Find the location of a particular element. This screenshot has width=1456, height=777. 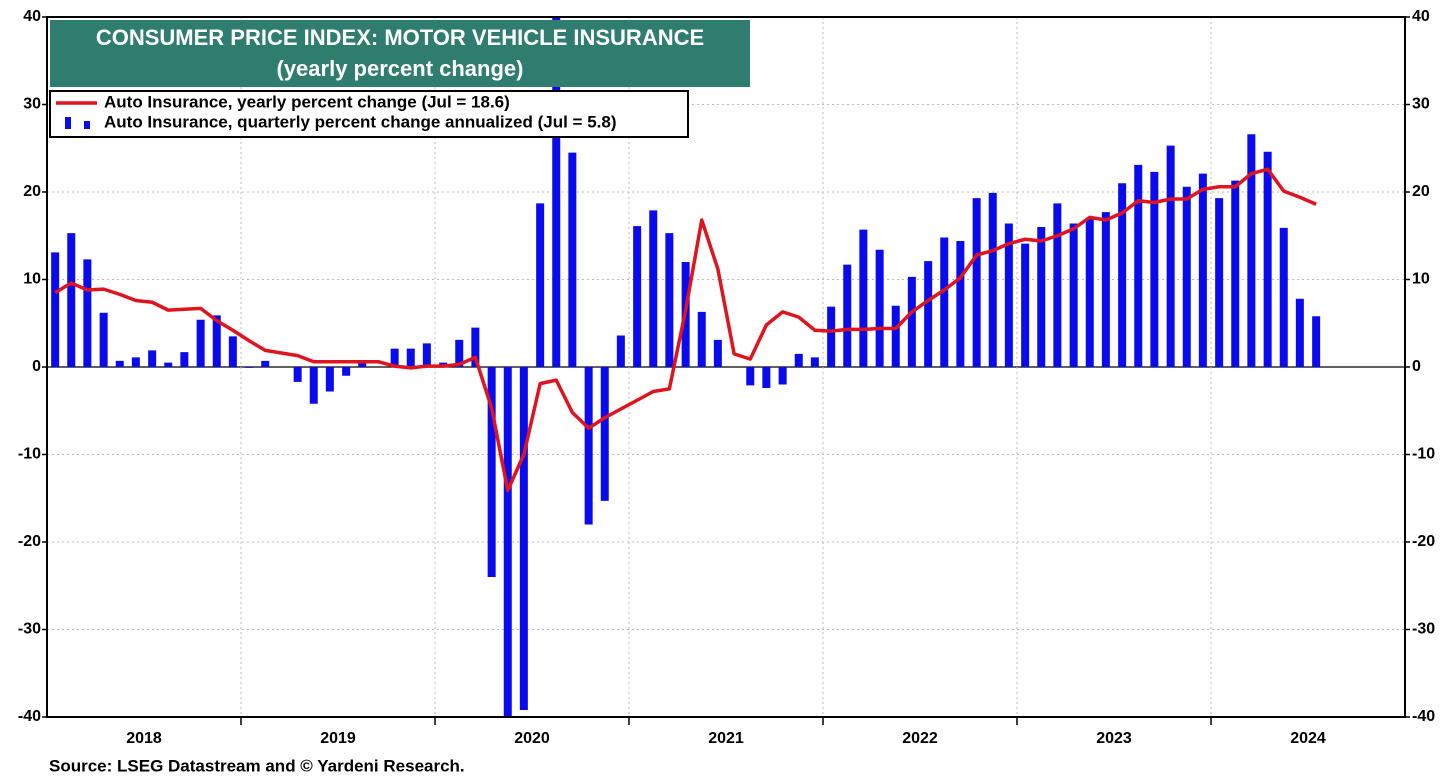

x-tick-label: 2023 is located at coordinates (1114, 738).